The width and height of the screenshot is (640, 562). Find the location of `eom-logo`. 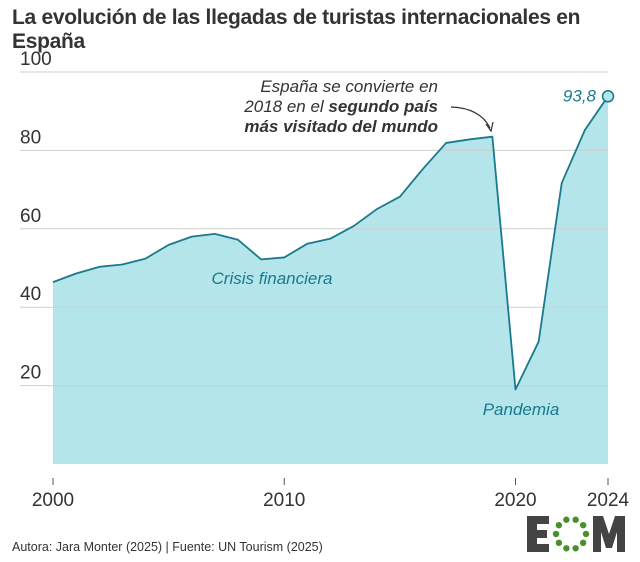

eom-logo is located at coordinates (576, 534).